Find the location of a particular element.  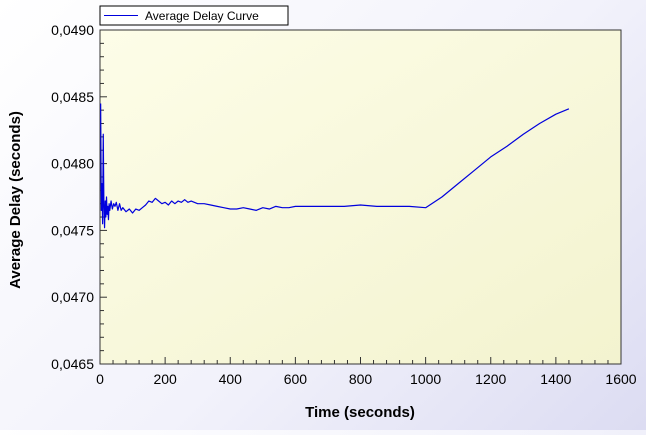

y-tick-label: 0,0465 is located at coordinates (72, 364).